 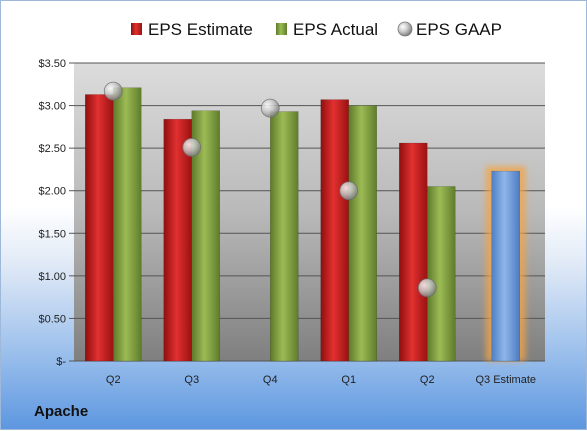 What do you see at coordinates (52, 64) in the screenshot?
I see `y-tick-label: $3.50` at bounding box center [52, 64].